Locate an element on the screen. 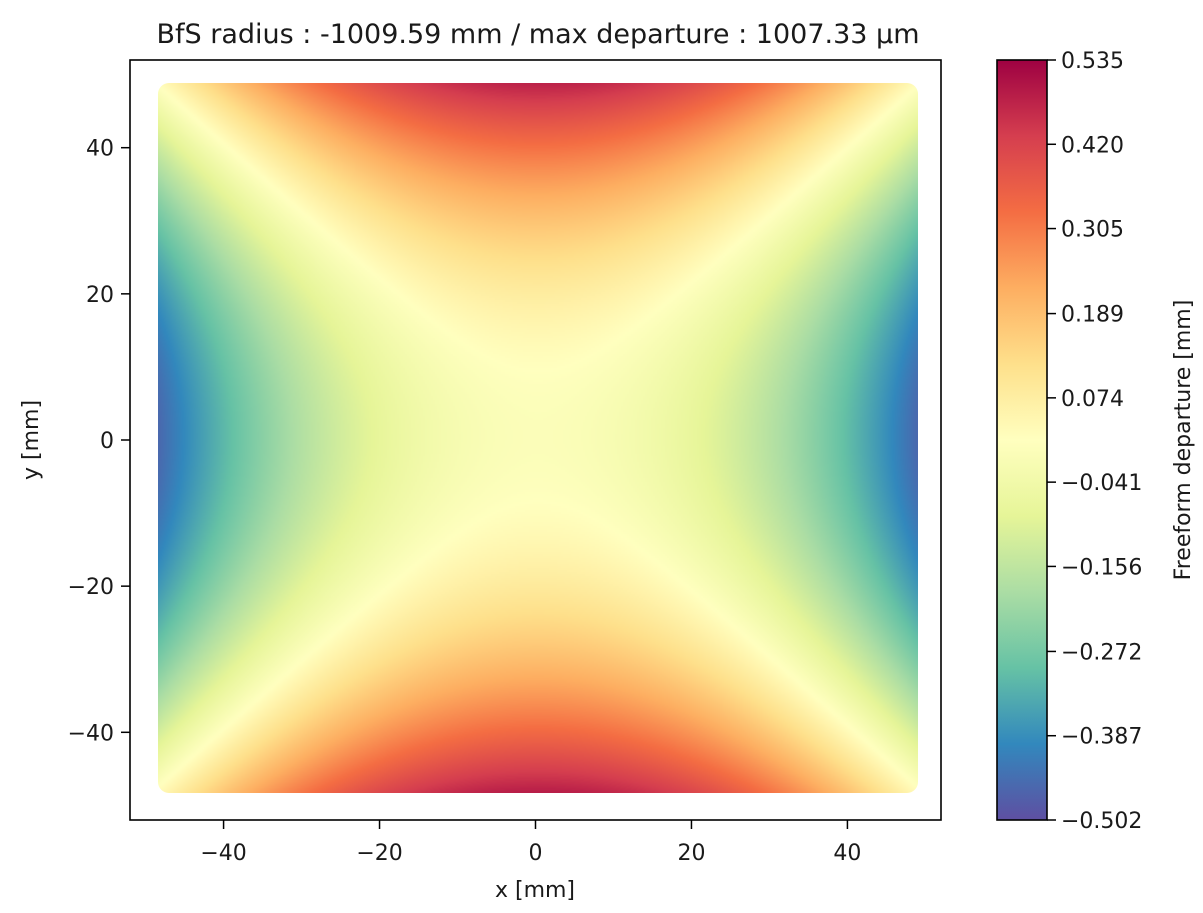 The image size is (1203, 913). colorbar-frame is located at coordinates (1022, 440).